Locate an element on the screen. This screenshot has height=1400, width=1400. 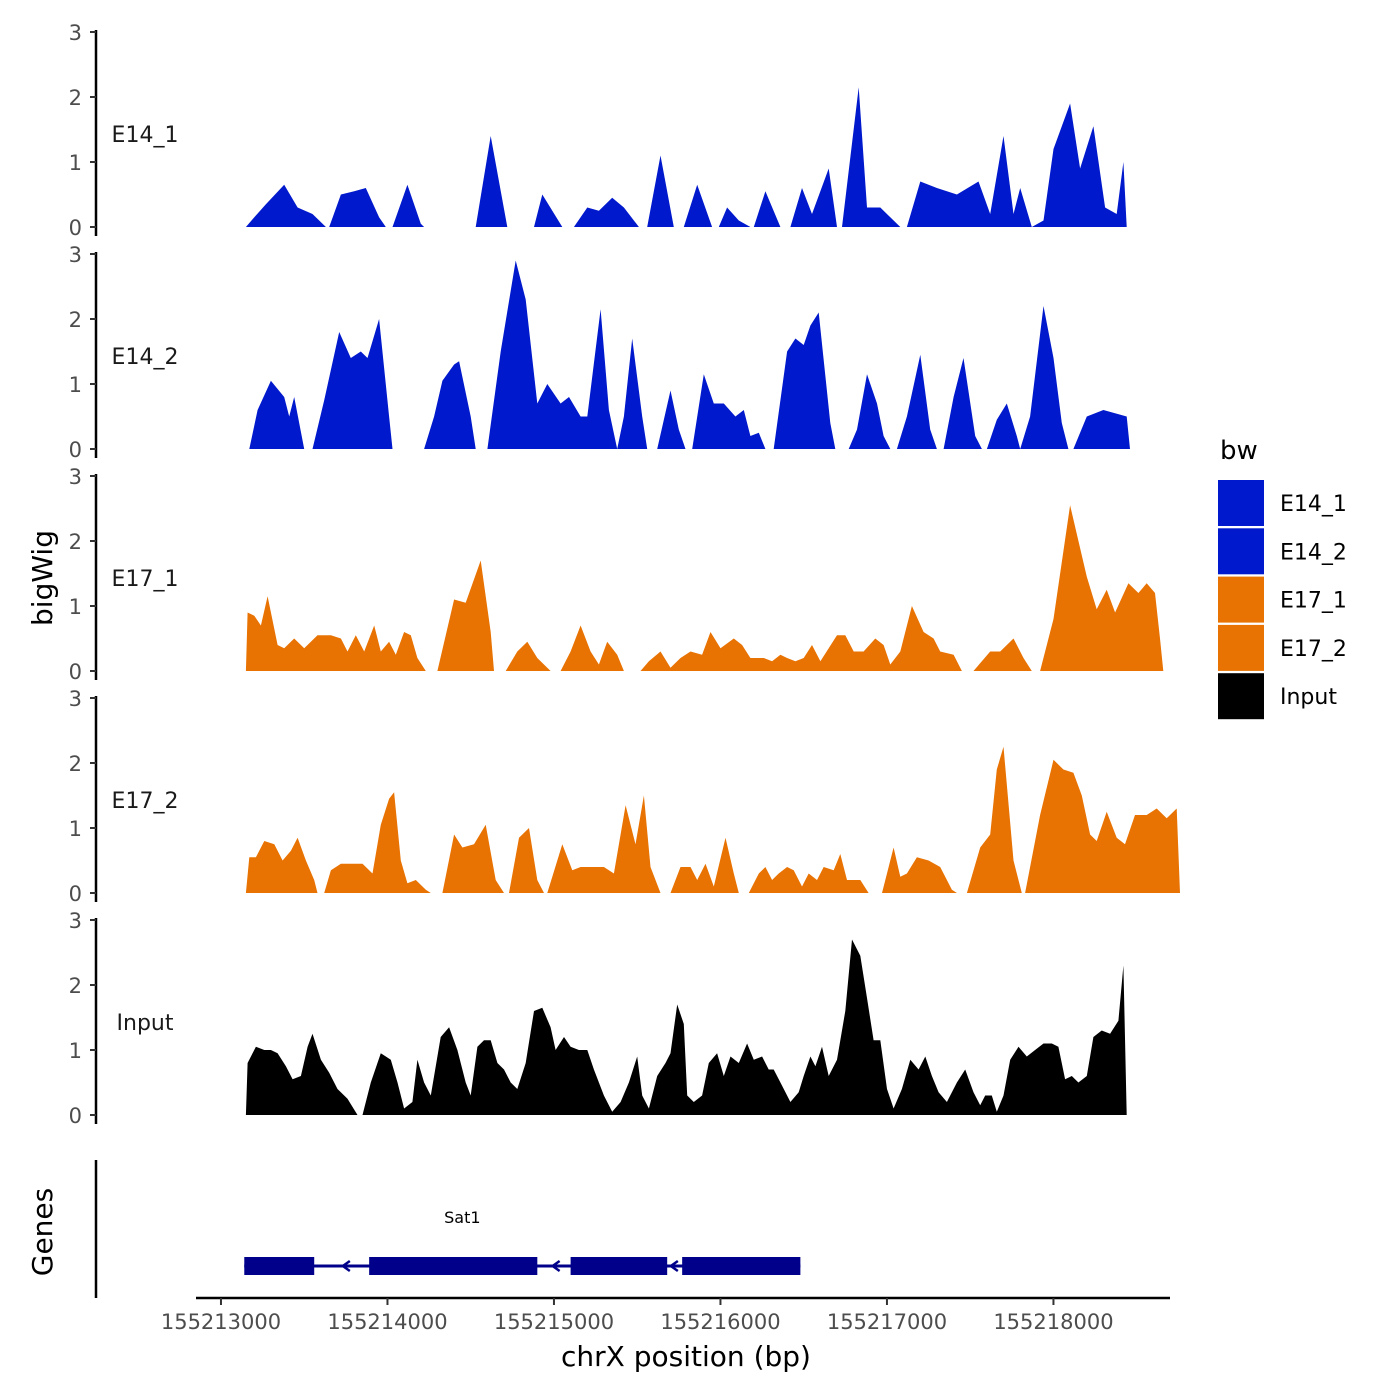
genes-panel: Sat1 is located at coordinates (447, 1229).